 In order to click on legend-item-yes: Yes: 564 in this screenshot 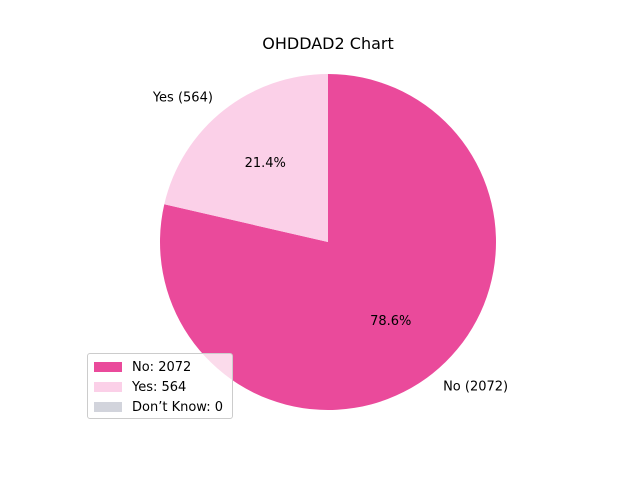, I will do `click(163, 387)`.